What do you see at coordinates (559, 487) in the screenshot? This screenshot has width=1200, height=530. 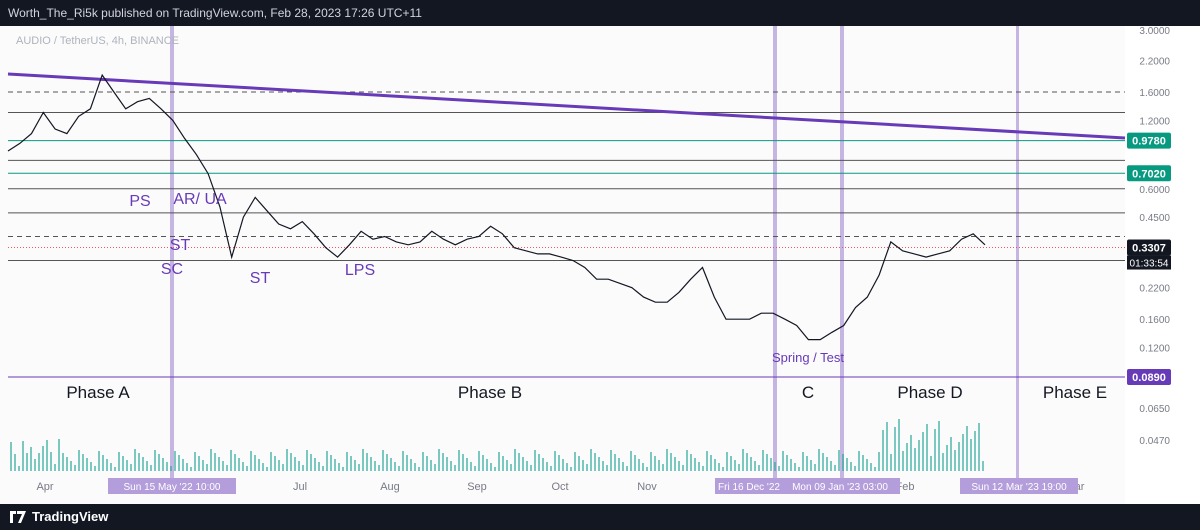 I see `time-tick-label: Oct` at bounding box center [559, 487].